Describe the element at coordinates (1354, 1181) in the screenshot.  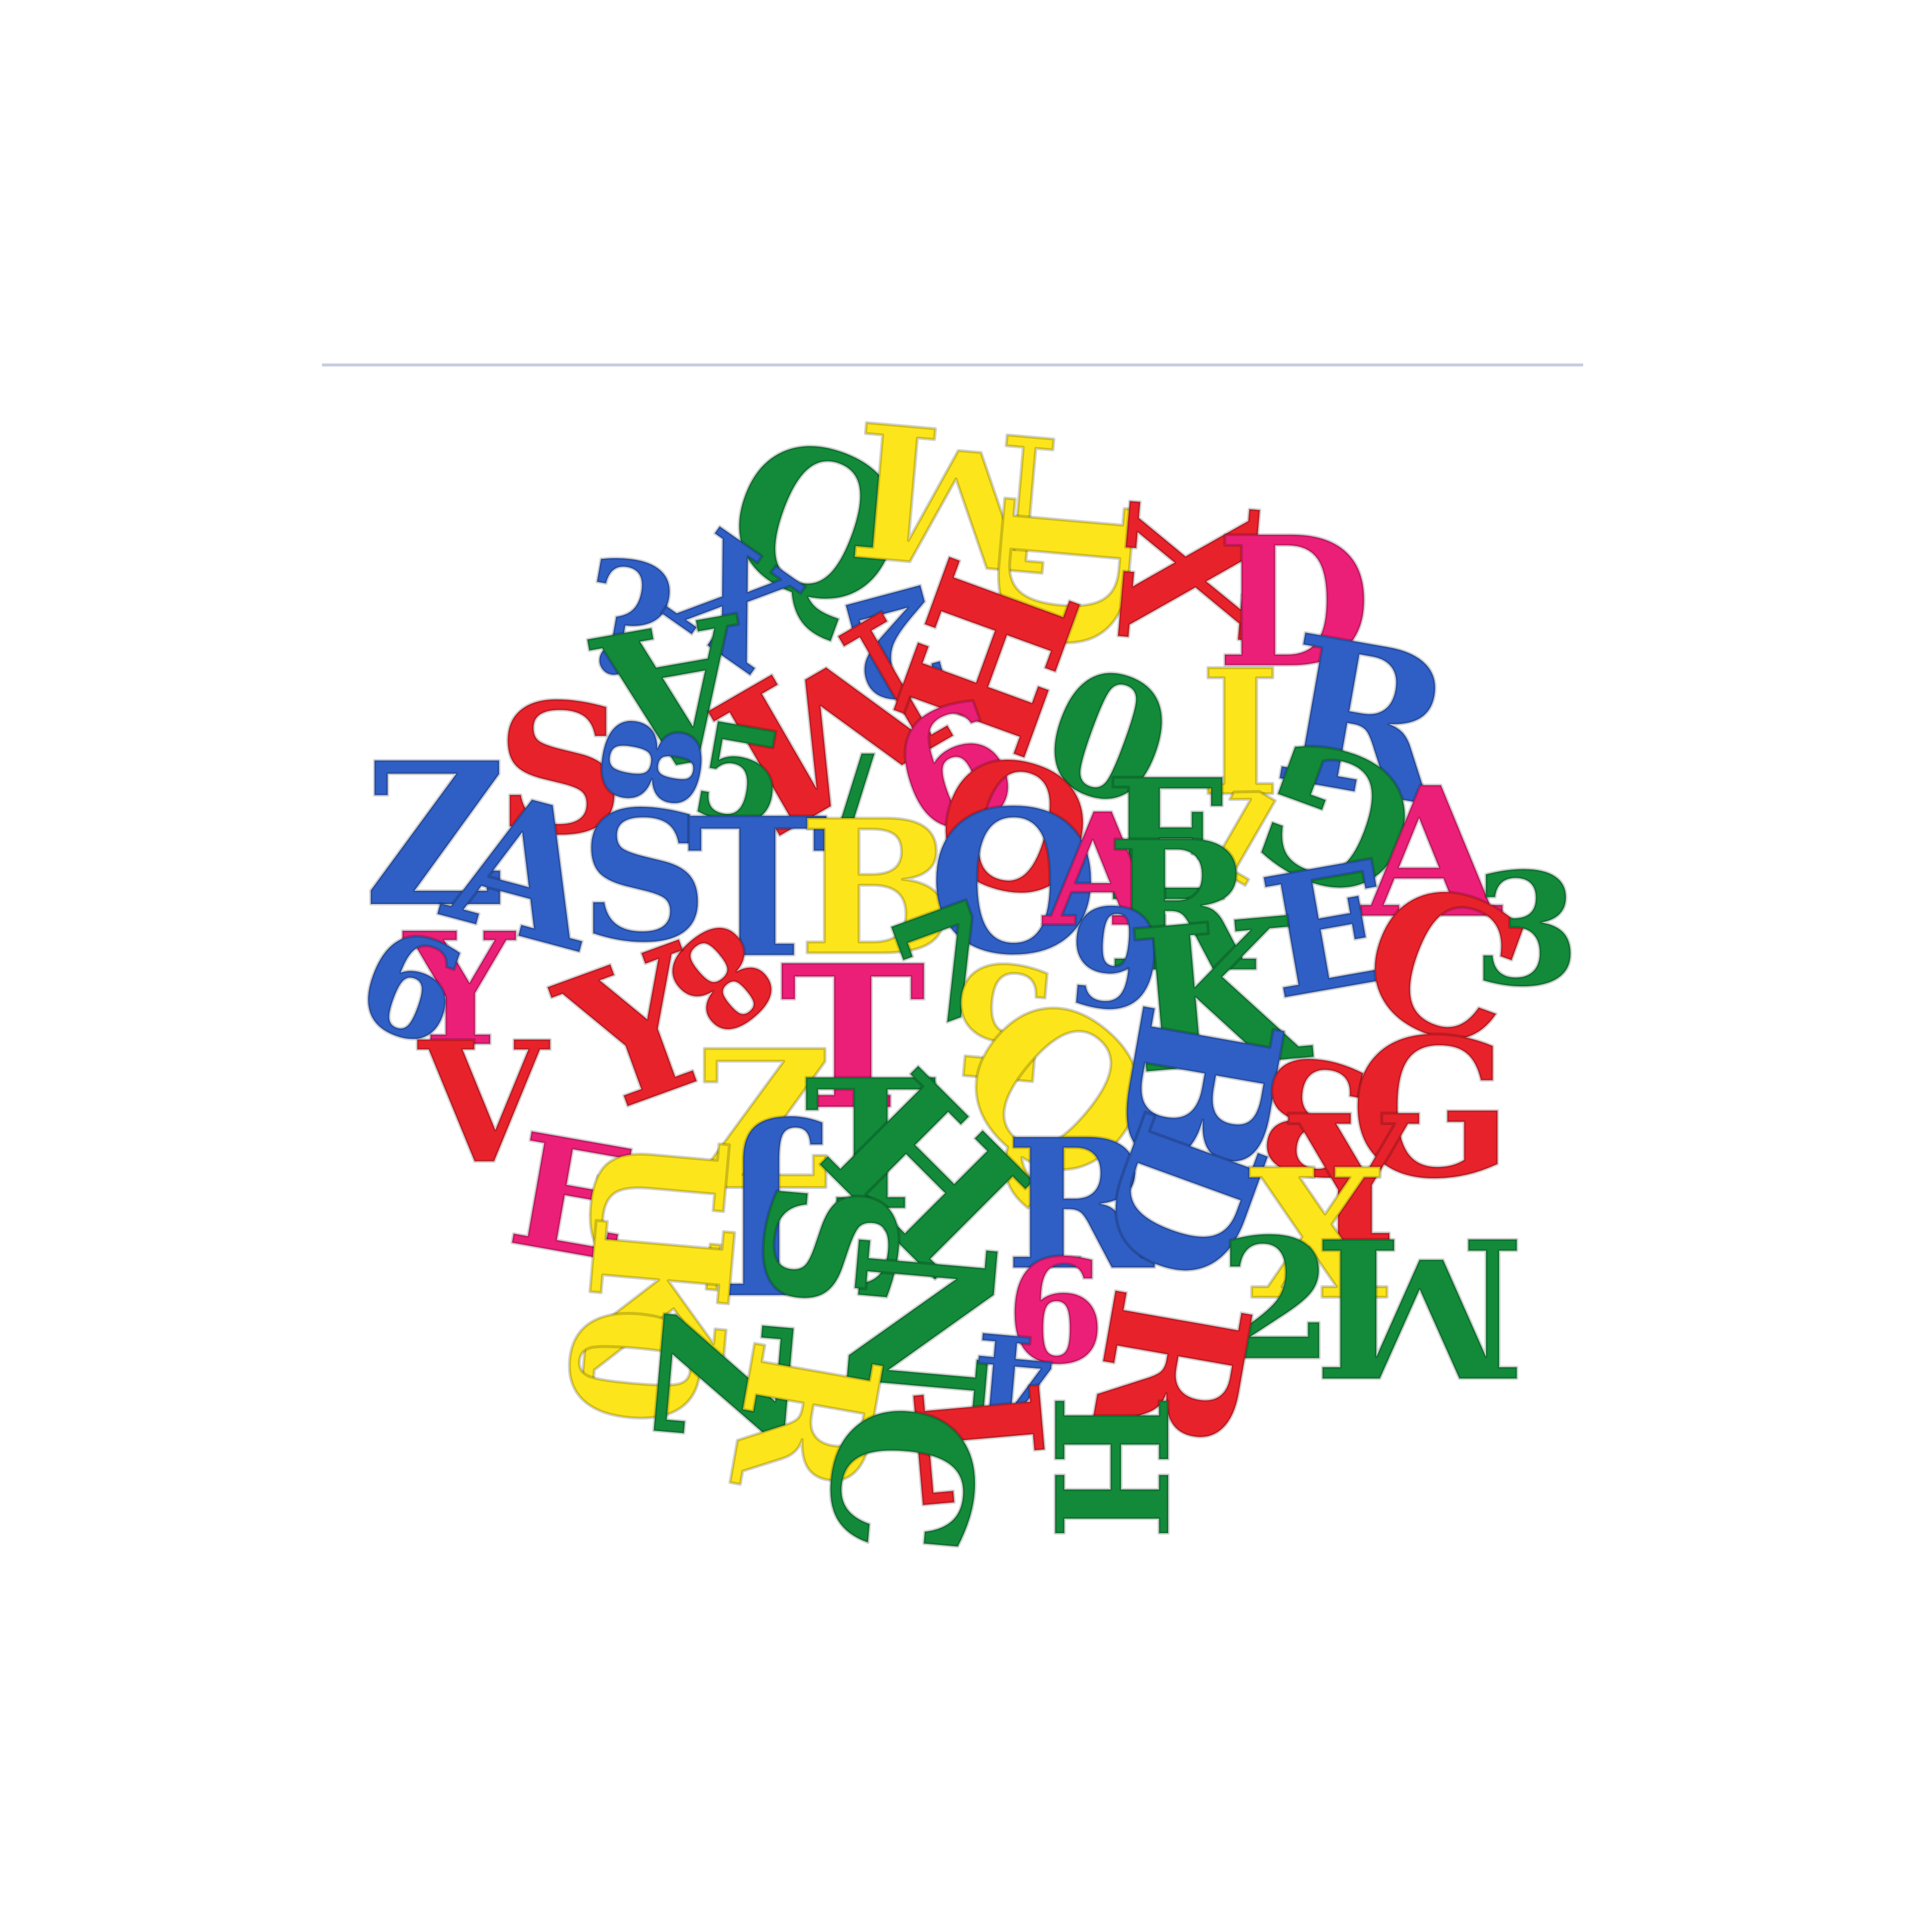
I see `letter-piece-red: Y` at that location.